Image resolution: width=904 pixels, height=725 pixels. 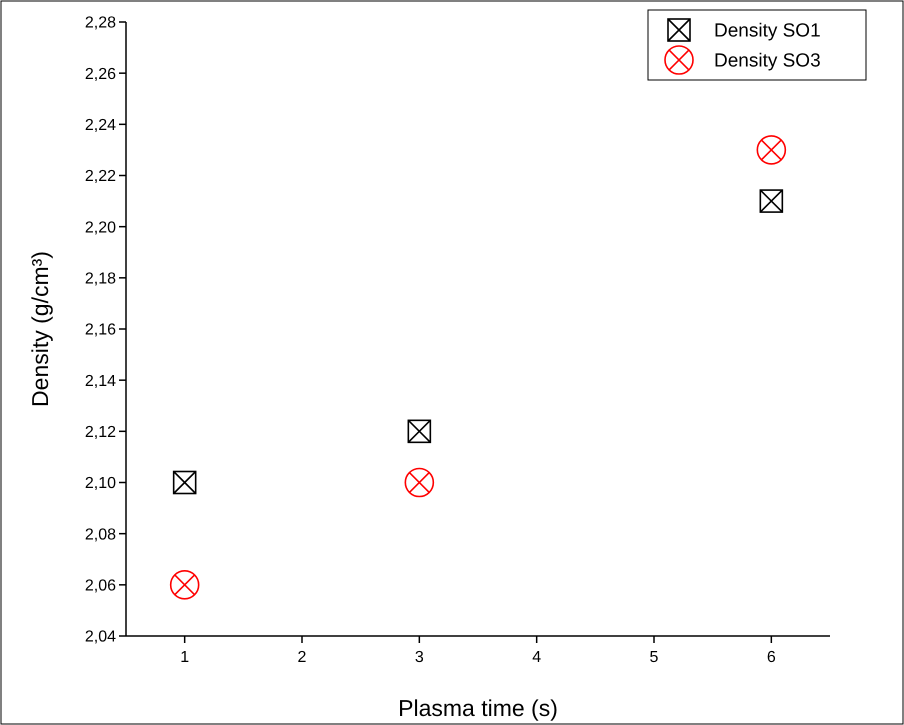 I want to click on x-tick-label: 5, so click(x=654, y=657).